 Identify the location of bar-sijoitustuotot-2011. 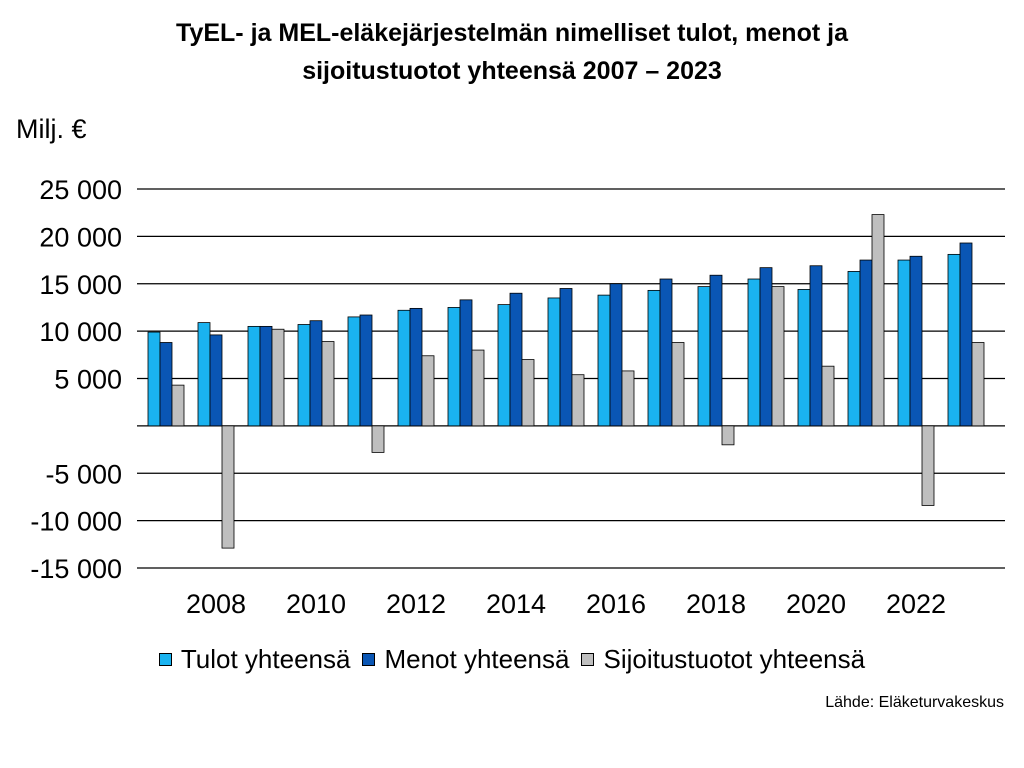
(378, 439).